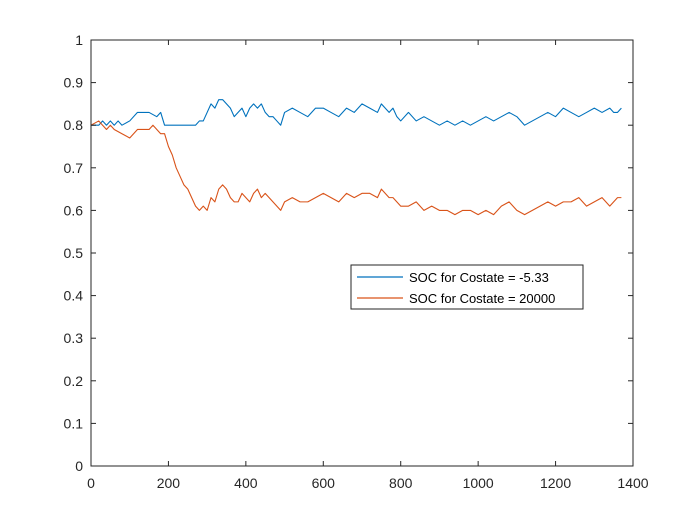  I want to click on y-tick-label: 0.6, so click(74, 210).